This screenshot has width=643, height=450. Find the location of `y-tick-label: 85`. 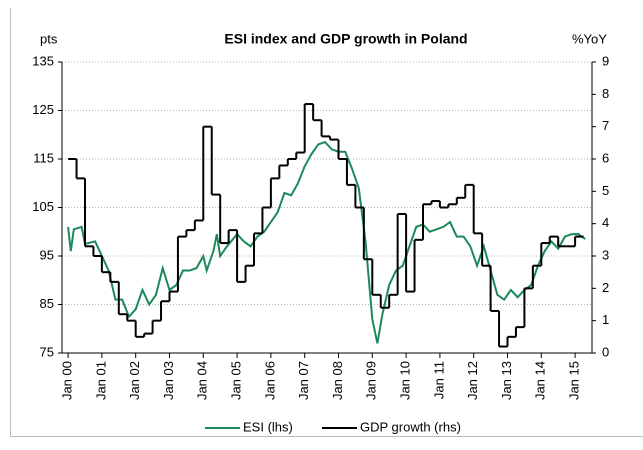

y-tick-label: 85 is located at coordinates (47, 303).